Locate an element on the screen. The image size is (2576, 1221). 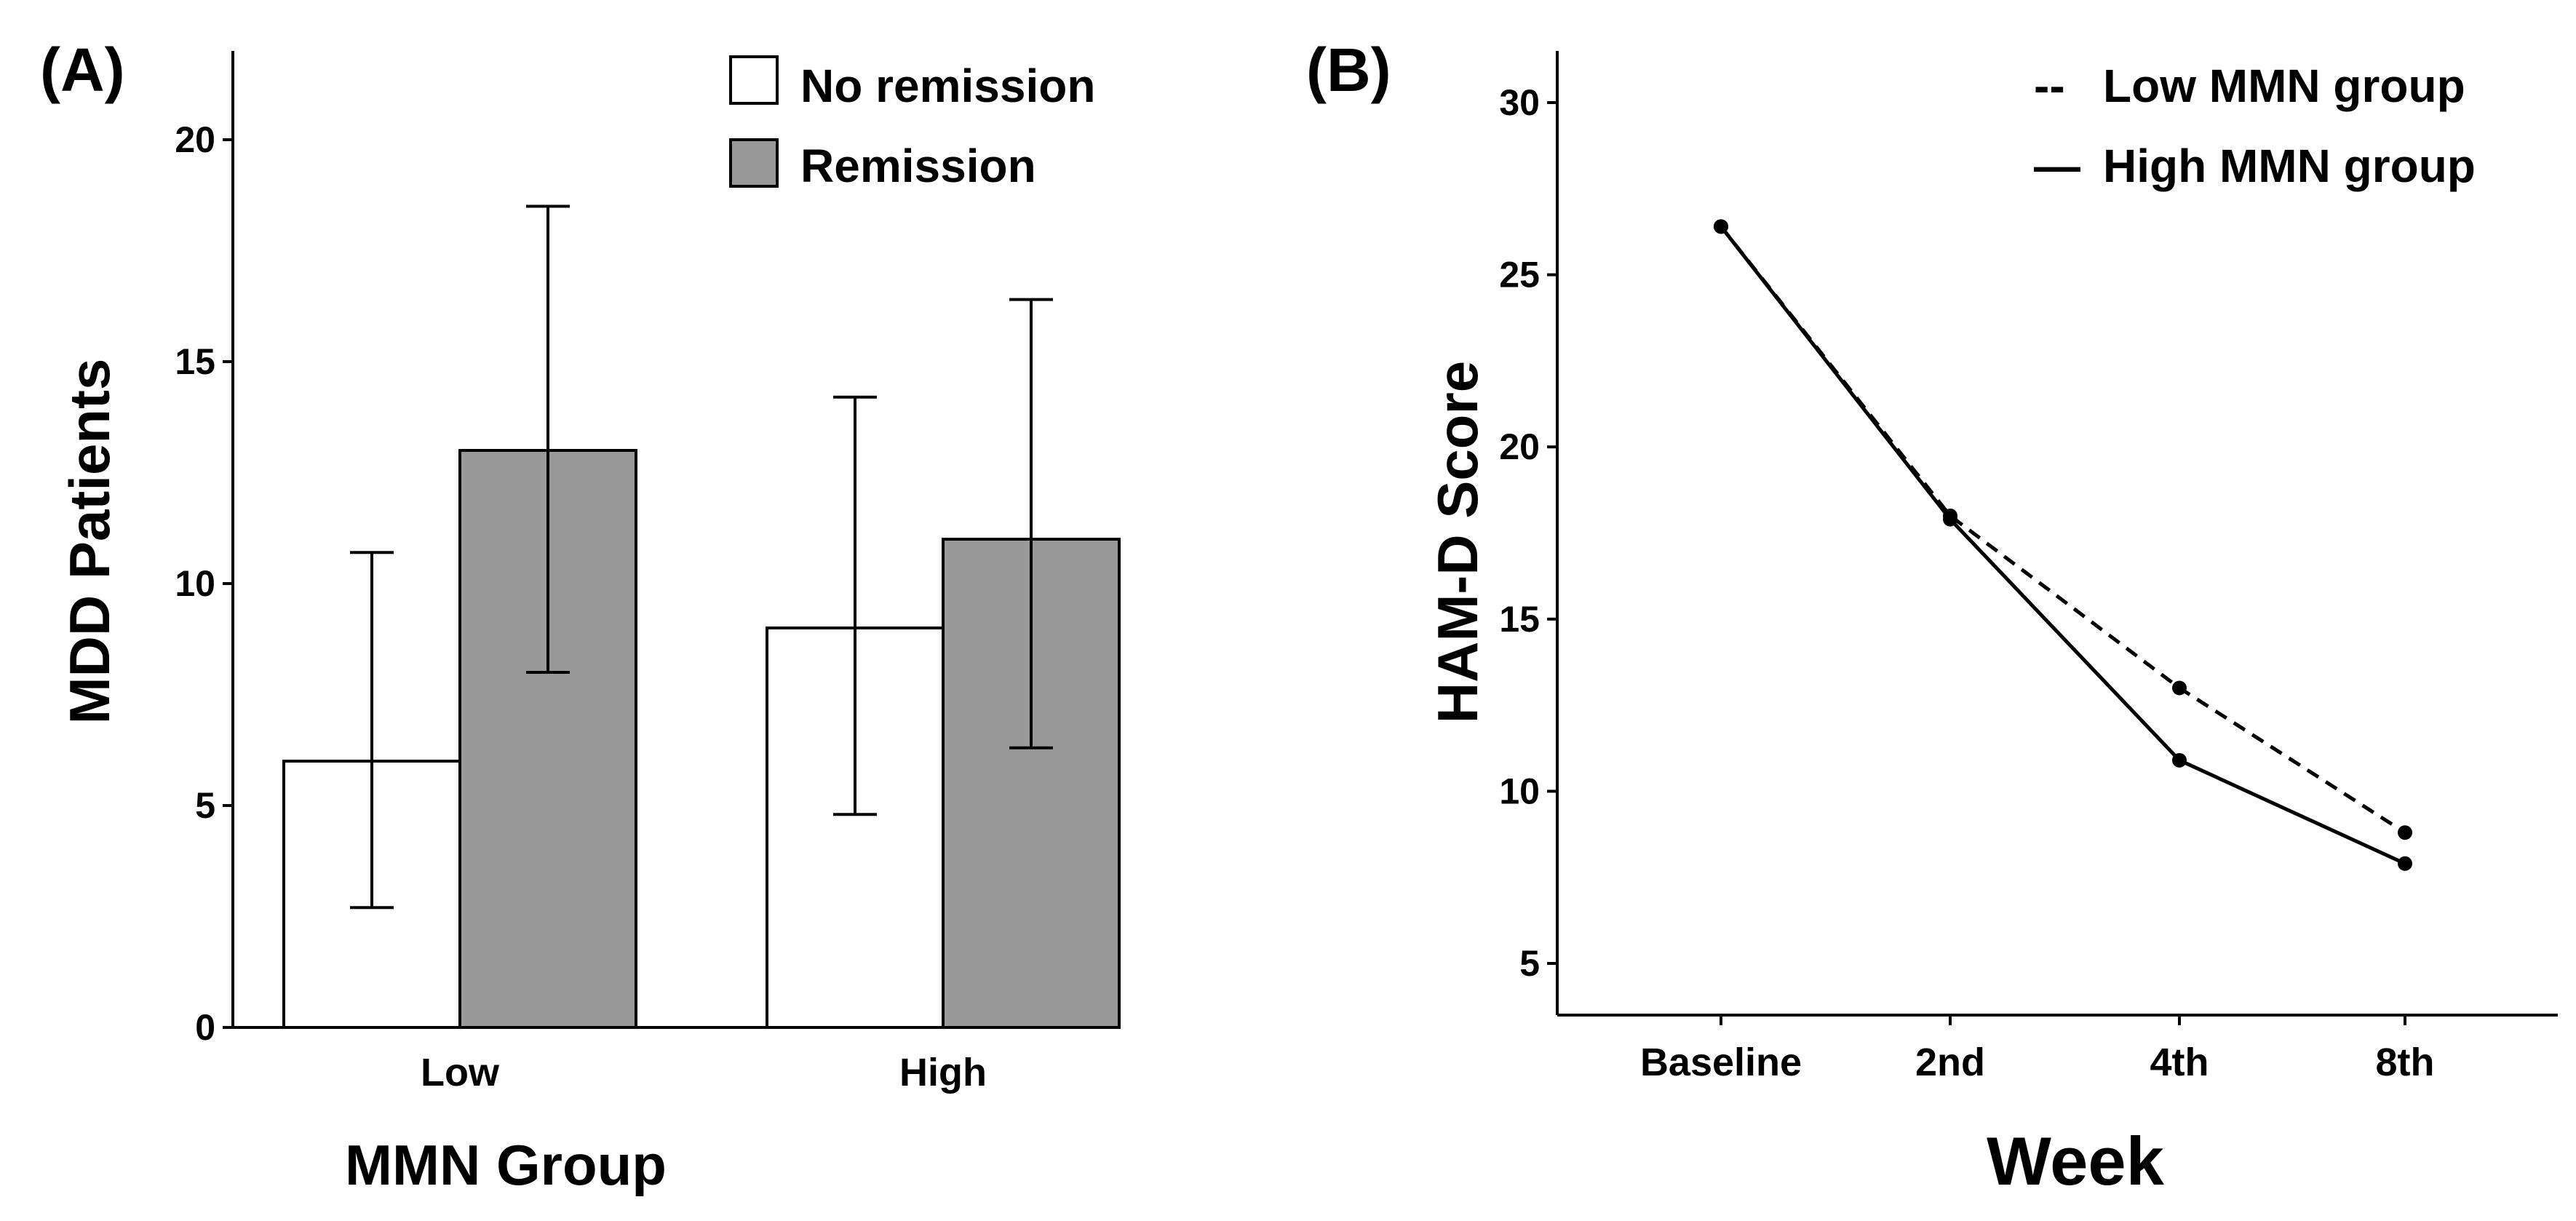
y-ticks: 5 10 15 20 25 30 is located at coordinates (1528, 533).